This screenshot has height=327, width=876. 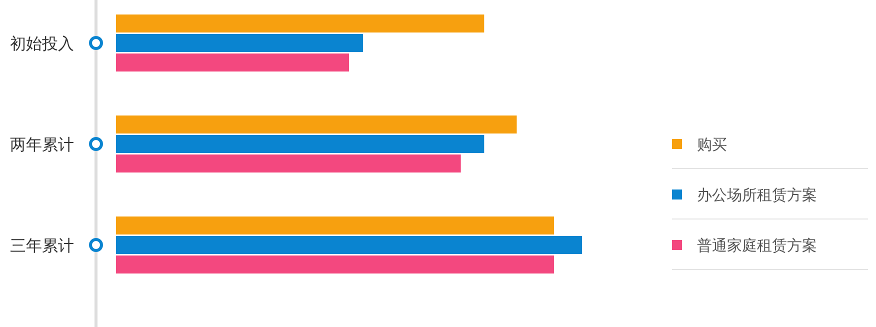 I want to click on y-tick-label: 两年累计, so click(x=42, y=145).